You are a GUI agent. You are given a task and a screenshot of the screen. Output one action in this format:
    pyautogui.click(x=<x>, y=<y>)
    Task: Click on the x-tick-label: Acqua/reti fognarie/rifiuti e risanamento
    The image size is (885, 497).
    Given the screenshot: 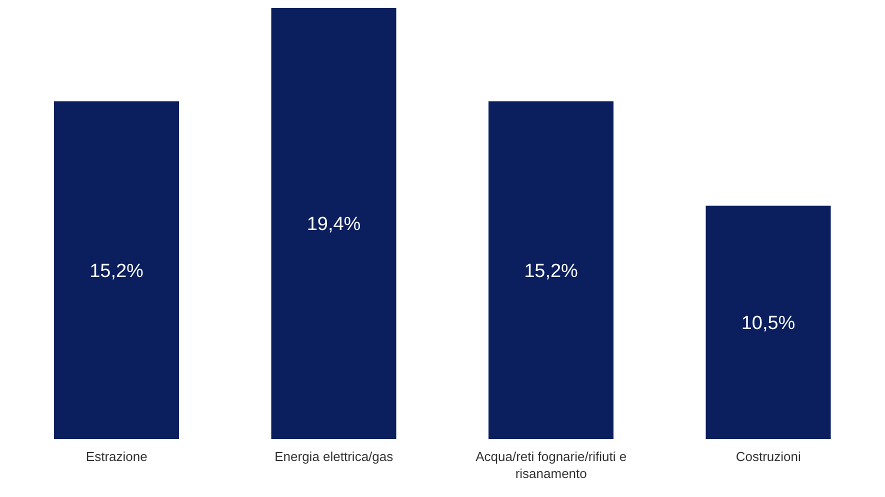 What is the action you would take?
    pyautogui.click(x=551, y=465)
    